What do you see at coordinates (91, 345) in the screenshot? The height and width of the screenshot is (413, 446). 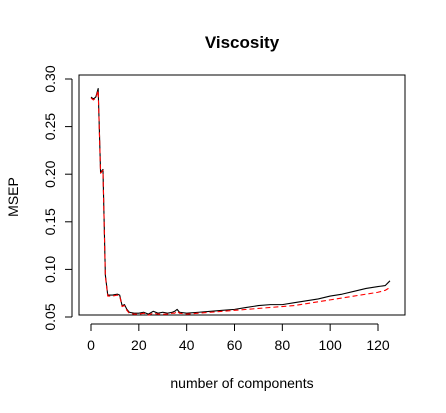 I see `x-tick-label: 0` at bounding box center [91, 345].